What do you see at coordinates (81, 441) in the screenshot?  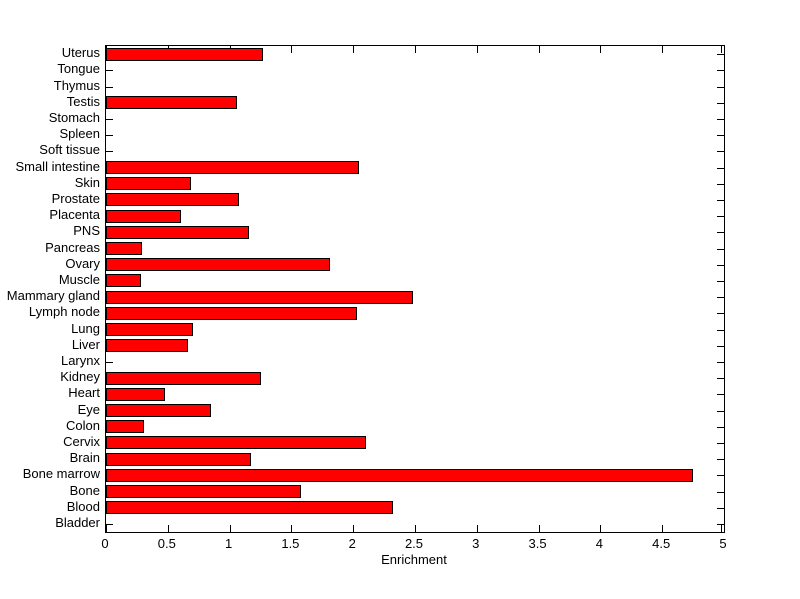 I see `ytick-label-cervix: Cervix` at bounding box center [81, 441].